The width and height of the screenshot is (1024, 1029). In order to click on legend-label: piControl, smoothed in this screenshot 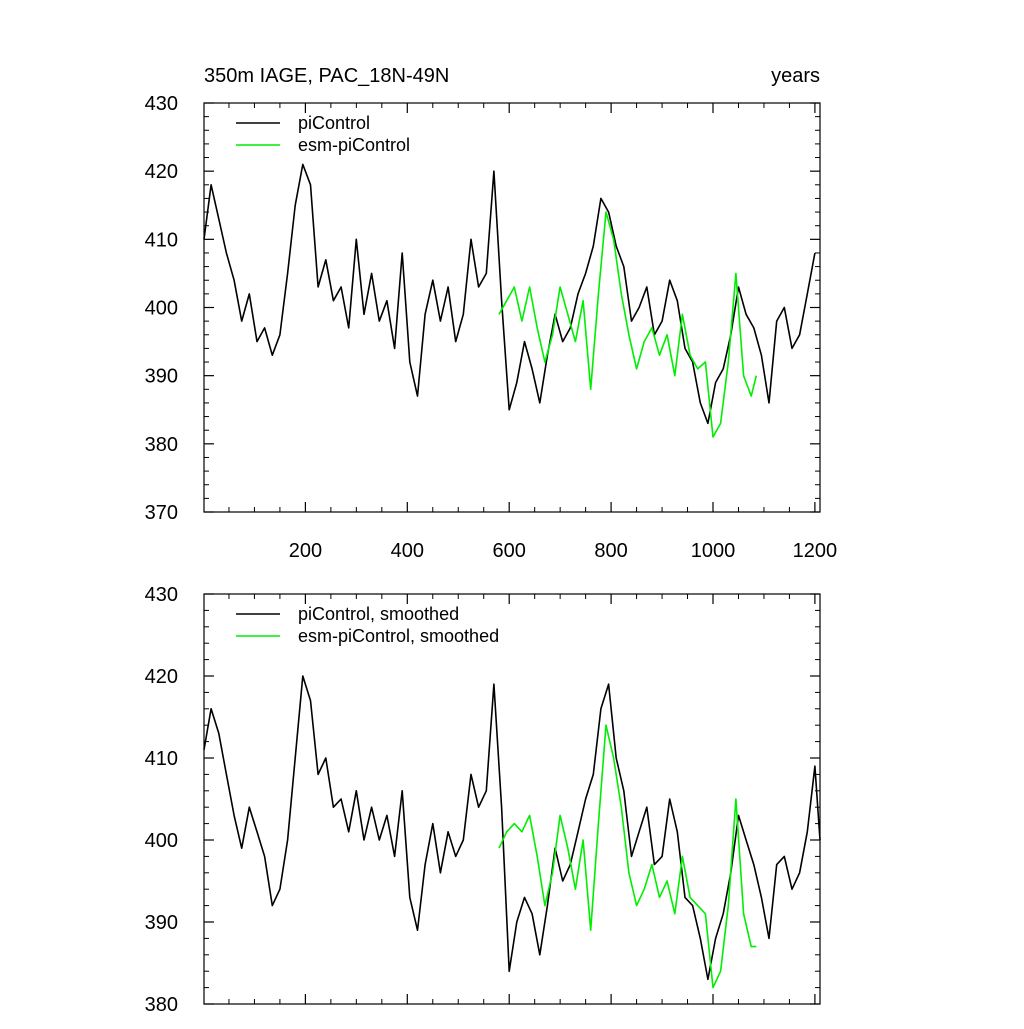, I will do `click(378, 614)`.